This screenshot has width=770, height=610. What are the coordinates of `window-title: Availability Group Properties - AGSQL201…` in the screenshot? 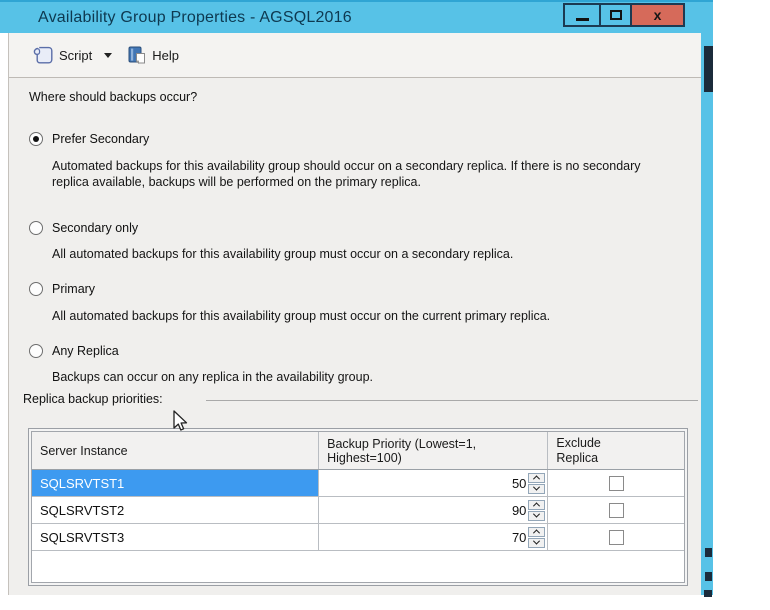 It's located at (195, 17).